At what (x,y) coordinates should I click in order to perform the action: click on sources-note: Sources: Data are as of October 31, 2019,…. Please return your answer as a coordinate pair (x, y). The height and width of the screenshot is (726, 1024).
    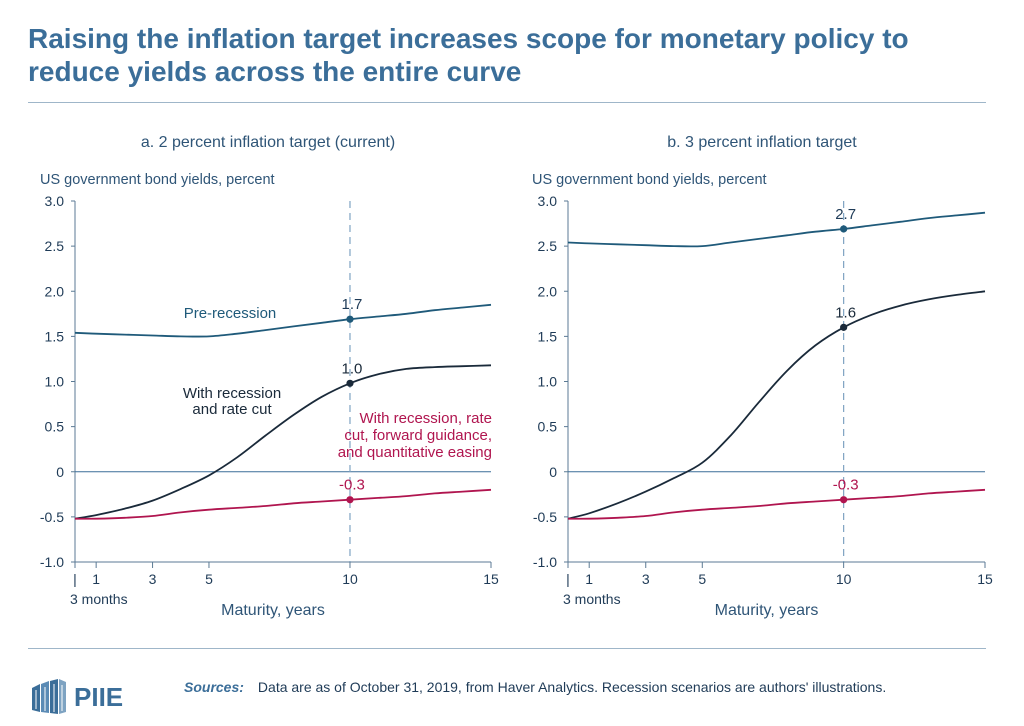
    Looking at the image, I should click on (594, 687).